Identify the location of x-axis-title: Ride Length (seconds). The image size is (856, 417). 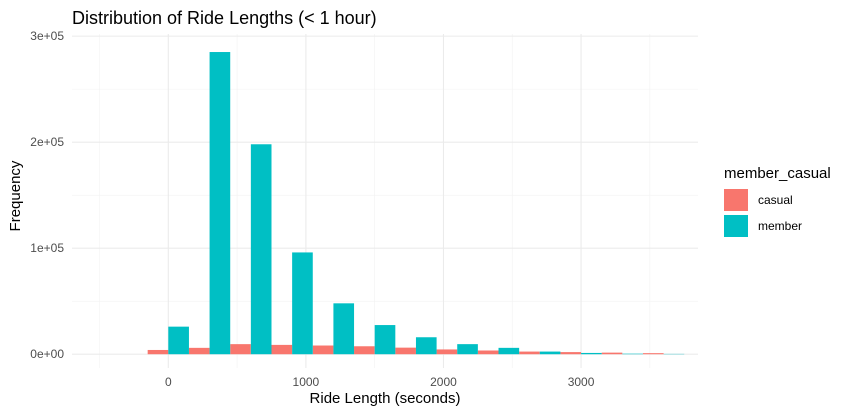
(385, 398).